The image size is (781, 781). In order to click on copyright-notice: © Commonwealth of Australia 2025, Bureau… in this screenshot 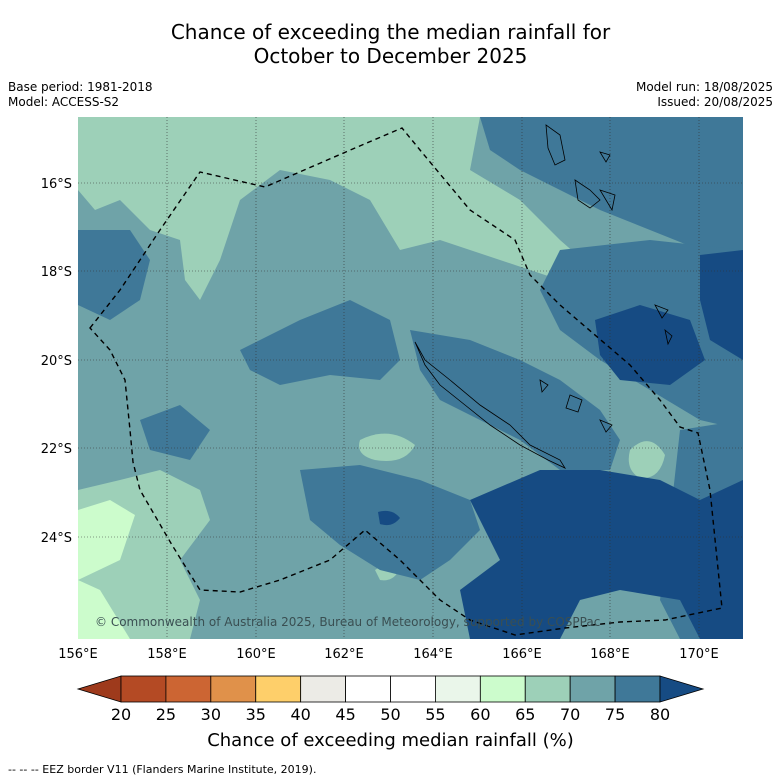, I will do `click(347, 622)`.